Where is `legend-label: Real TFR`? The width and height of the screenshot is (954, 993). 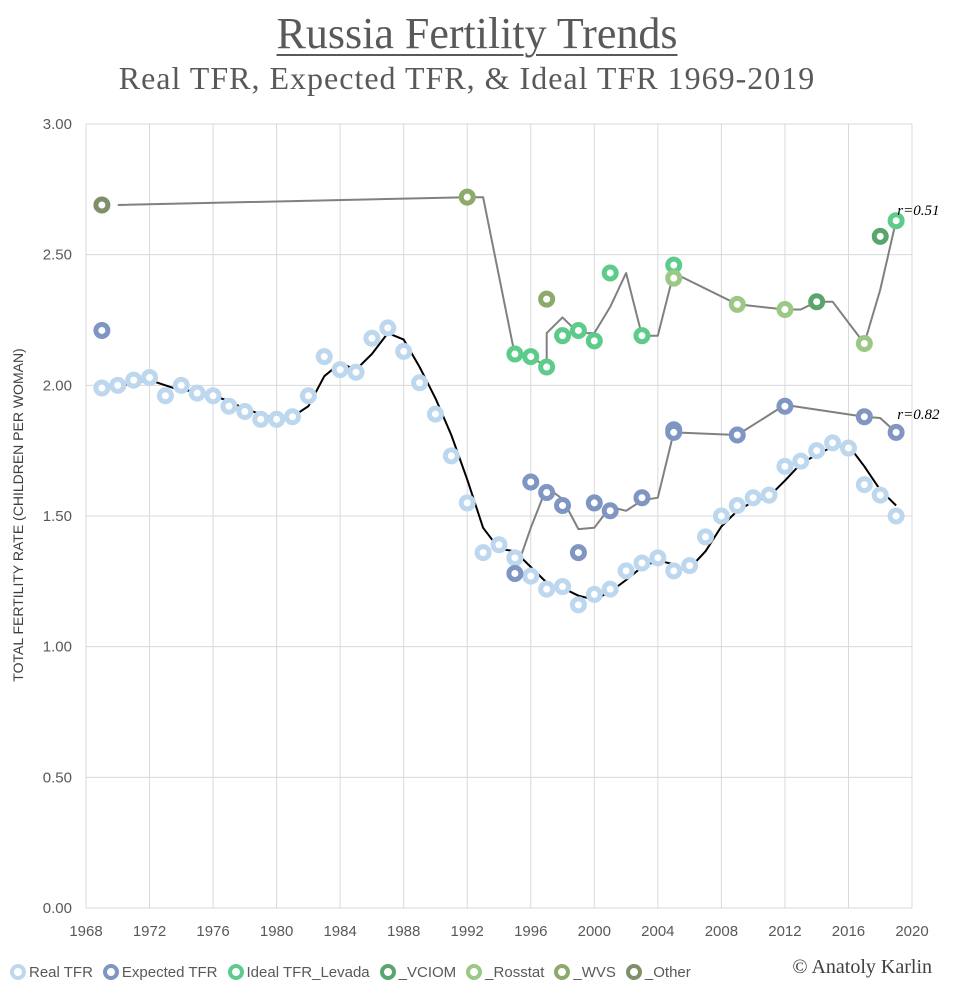
legend-label: Real TFR is located at coordinates (61, 972).